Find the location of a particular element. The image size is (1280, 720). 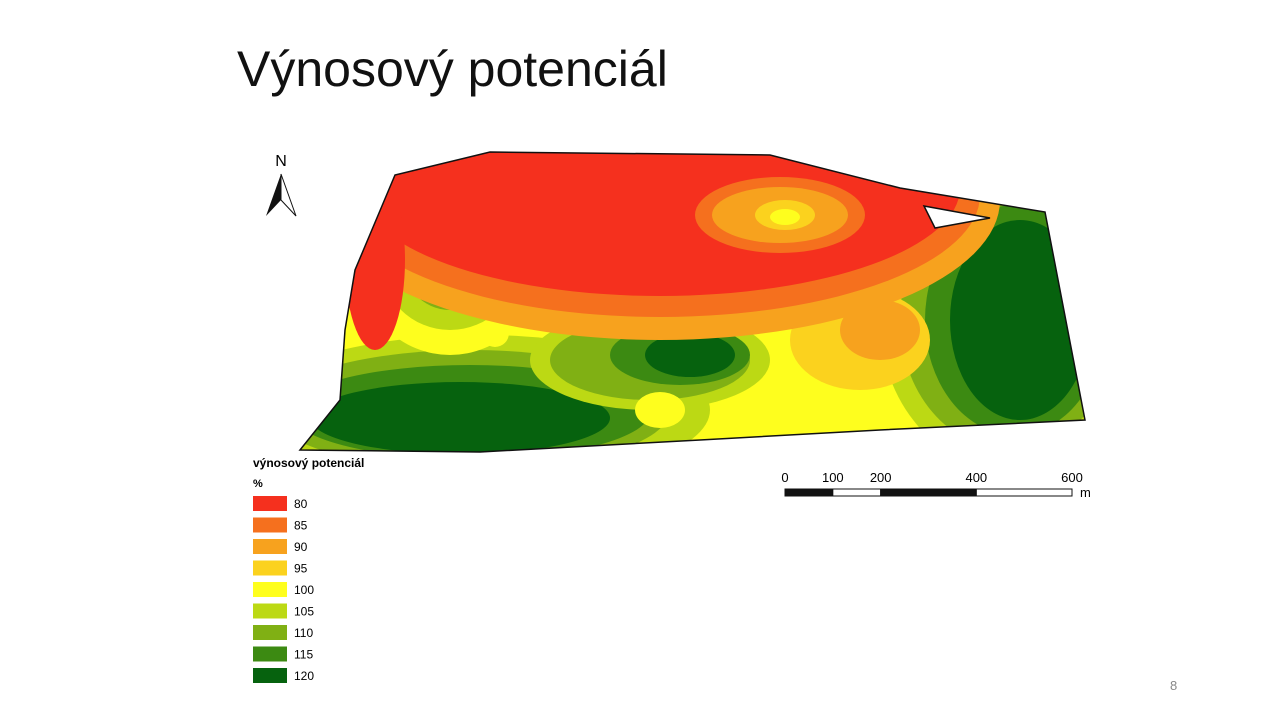

scale-label: 100 is located at coordinates (833, 477).